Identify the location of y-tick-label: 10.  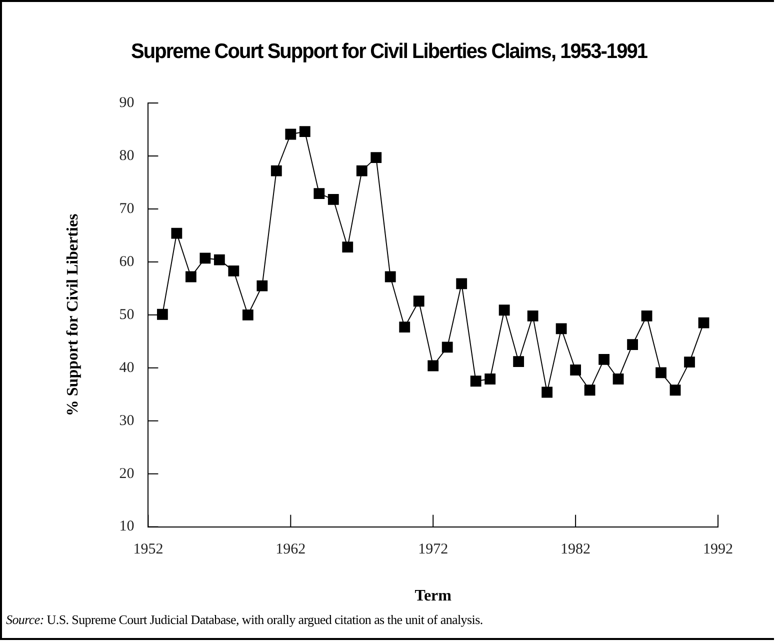
(126, 526).